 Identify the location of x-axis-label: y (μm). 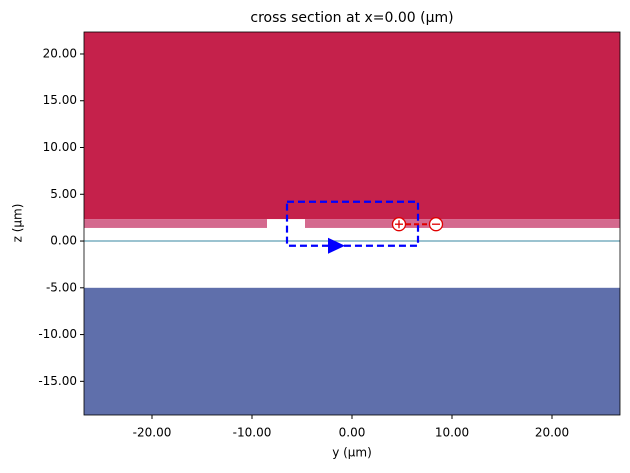
(352, 453).